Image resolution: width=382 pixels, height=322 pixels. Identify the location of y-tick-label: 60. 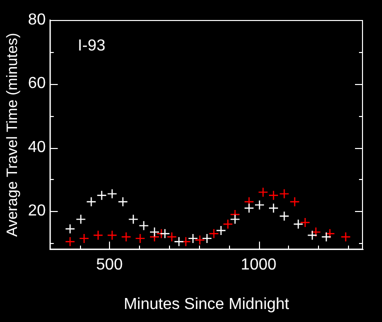
(37, 83).